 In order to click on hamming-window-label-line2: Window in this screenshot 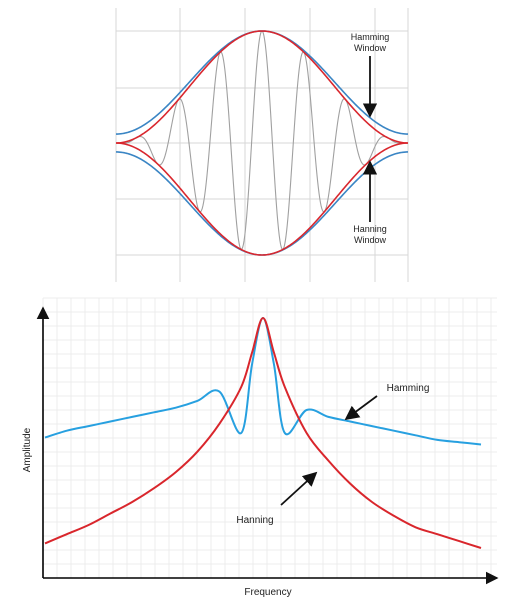, I will do `click(370, 48)`.